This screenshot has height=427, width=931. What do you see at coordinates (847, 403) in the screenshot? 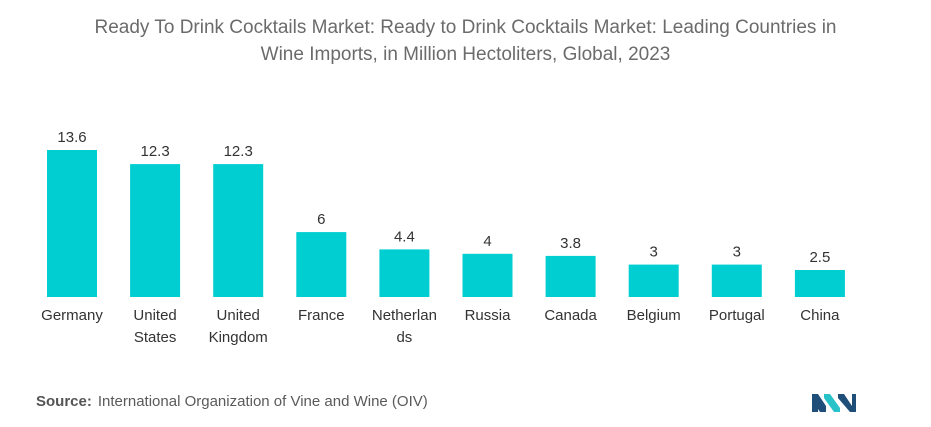
I see `logo-right-stroke` at bounding box center [847, 403].